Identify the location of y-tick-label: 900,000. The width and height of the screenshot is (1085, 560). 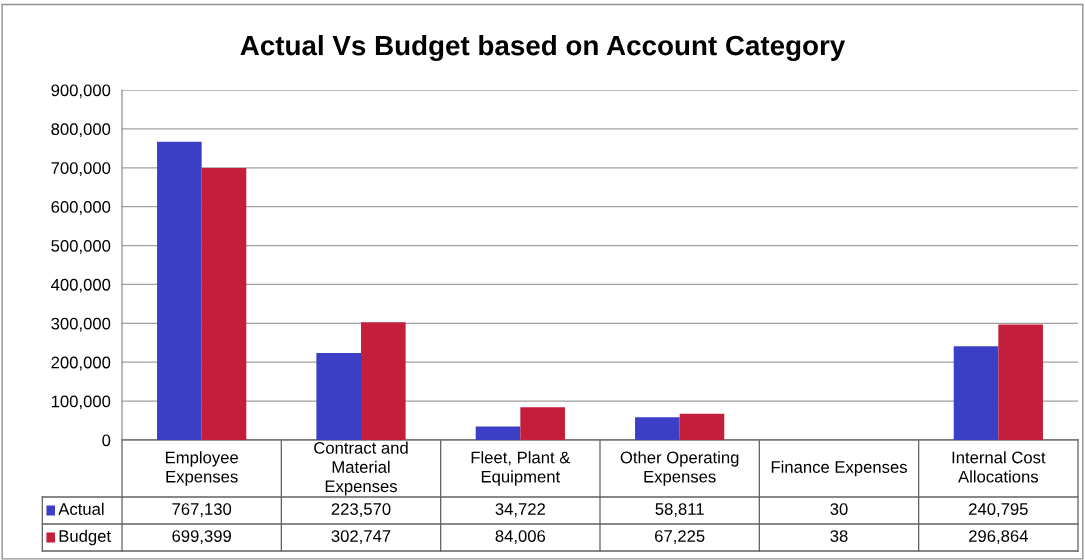
(81, 91).